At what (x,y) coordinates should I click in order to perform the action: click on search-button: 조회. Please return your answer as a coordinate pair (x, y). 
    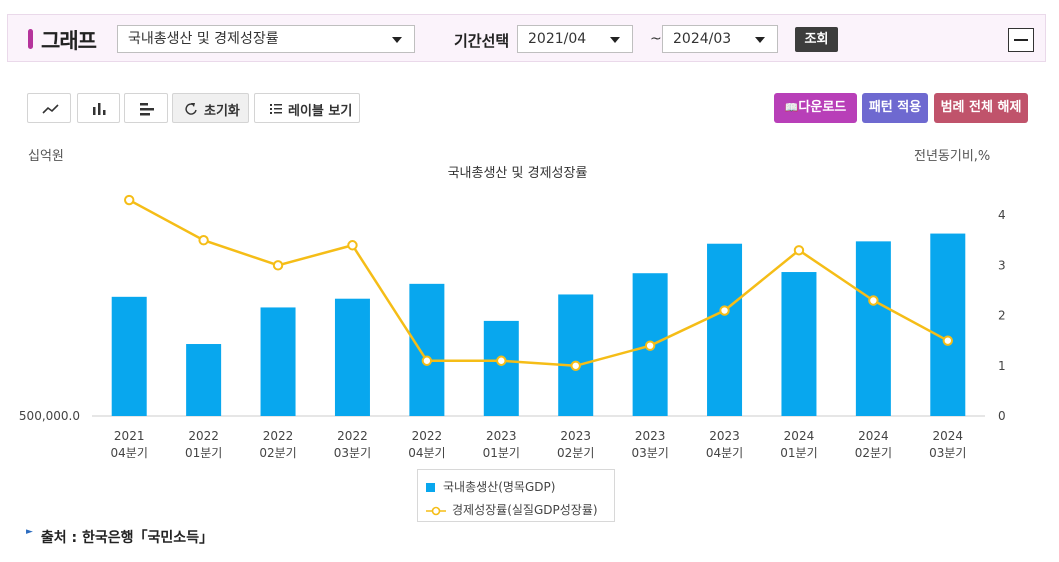
    Looking at the image, I should click on (816, 39).